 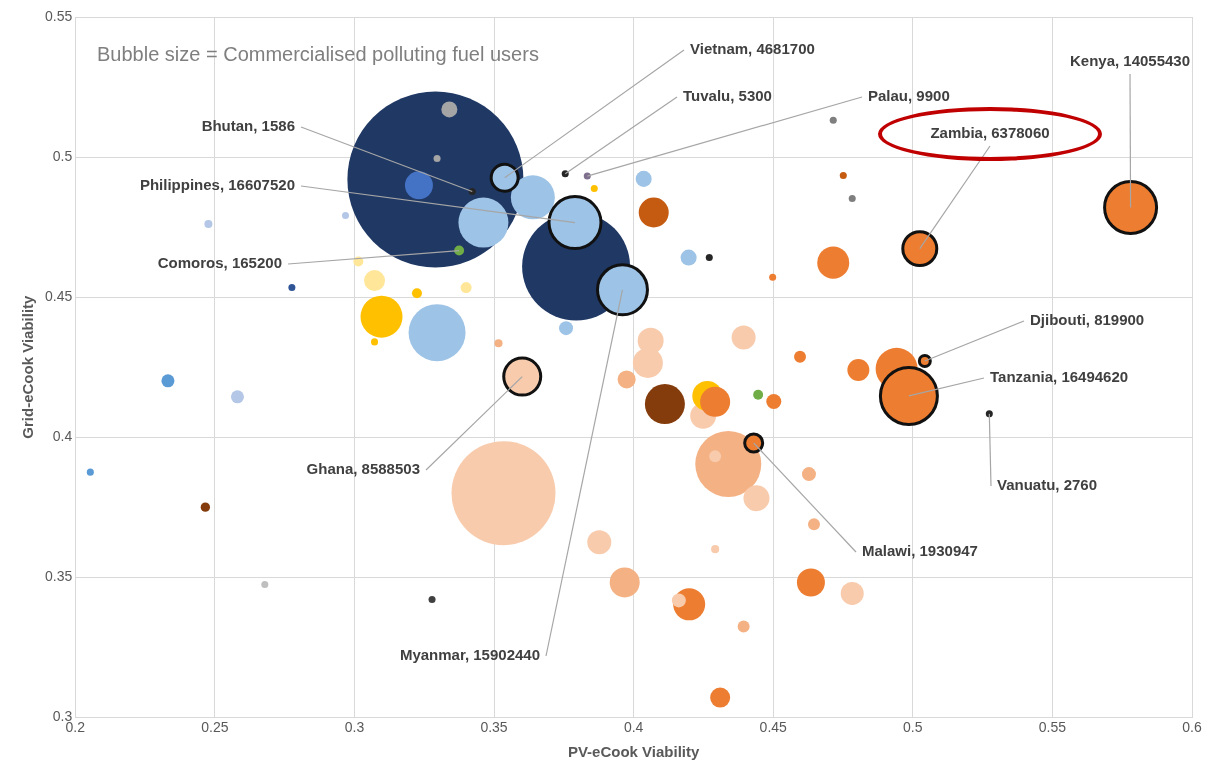 What do you see at coordinates (59, 295) in the screenshot?
I see `y-tick-label: 0.45` at bounding box center [59, 295].